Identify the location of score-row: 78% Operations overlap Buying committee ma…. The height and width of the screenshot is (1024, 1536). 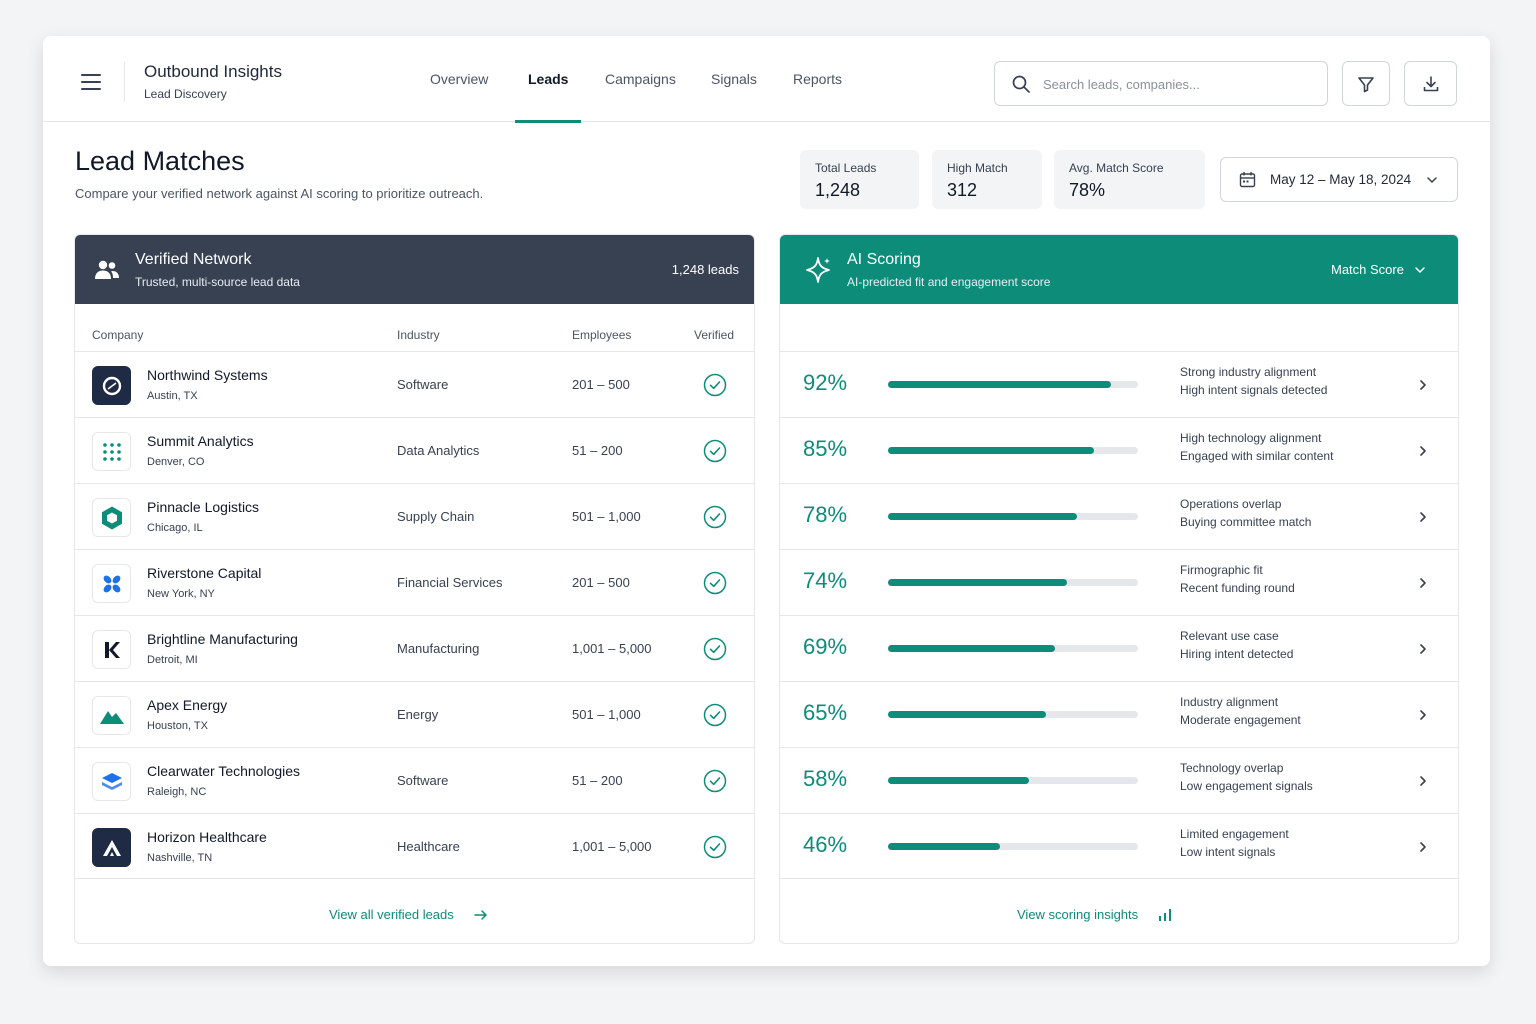
(1119, 516).